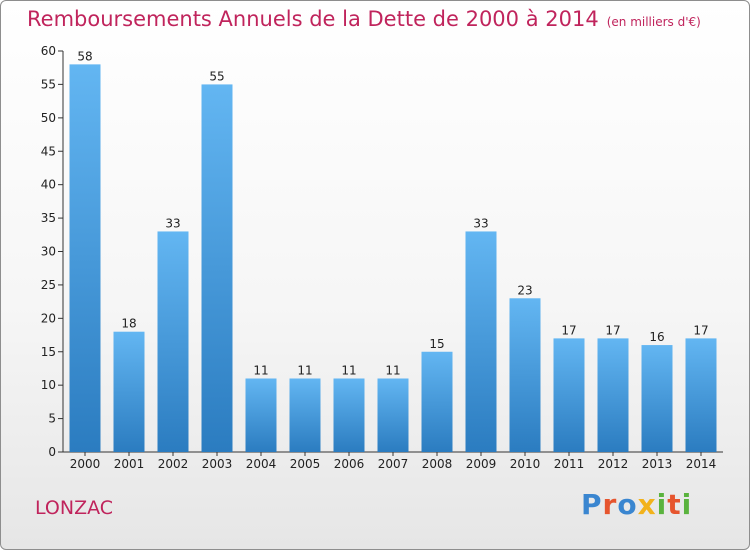 The image size is (750, 550). What do you see at coordinates (48, 151) in the screenshot?
I see `y-tick-label: 45` at bounding box center [48, 151].